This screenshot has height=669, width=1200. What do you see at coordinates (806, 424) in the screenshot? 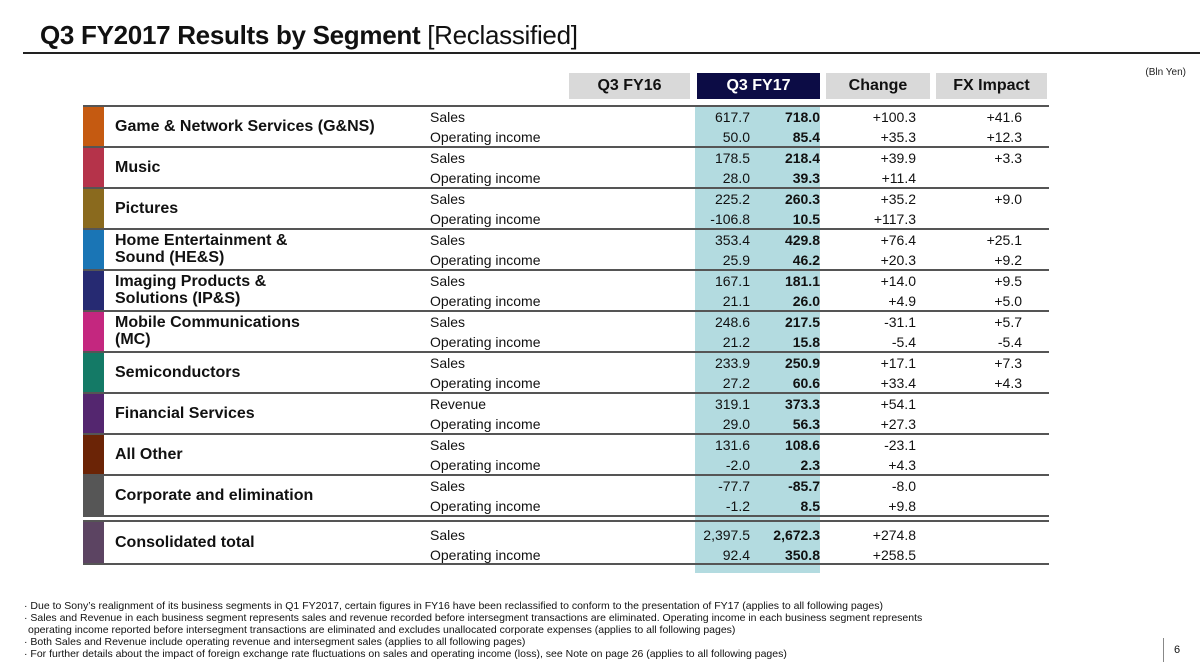
I see `value-q3-fy17: 56.3` at bounding box center [806, 424].